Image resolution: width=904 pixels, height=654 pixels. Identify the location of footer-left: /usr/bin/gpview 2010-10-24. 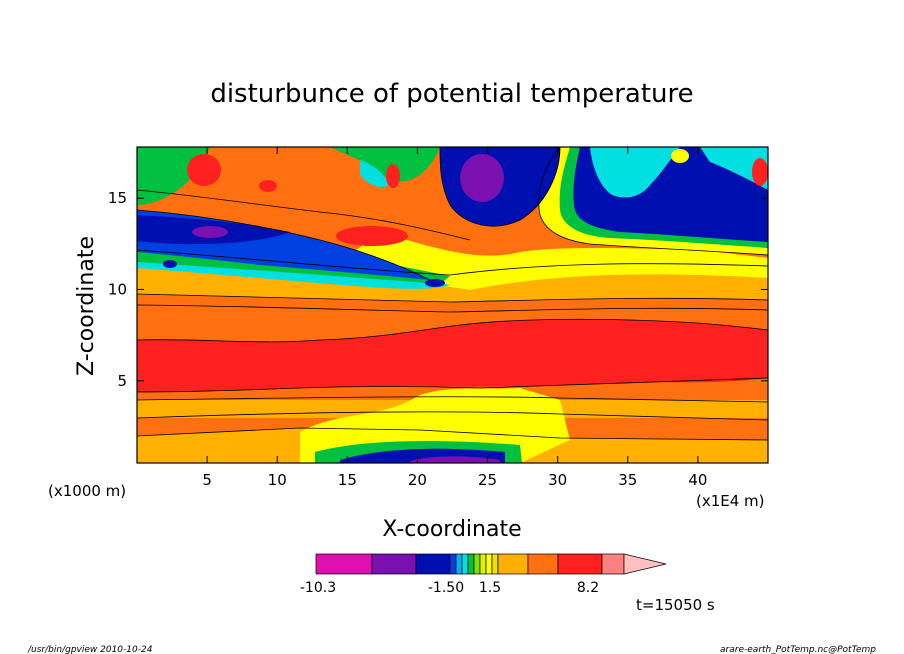
(90, 649).